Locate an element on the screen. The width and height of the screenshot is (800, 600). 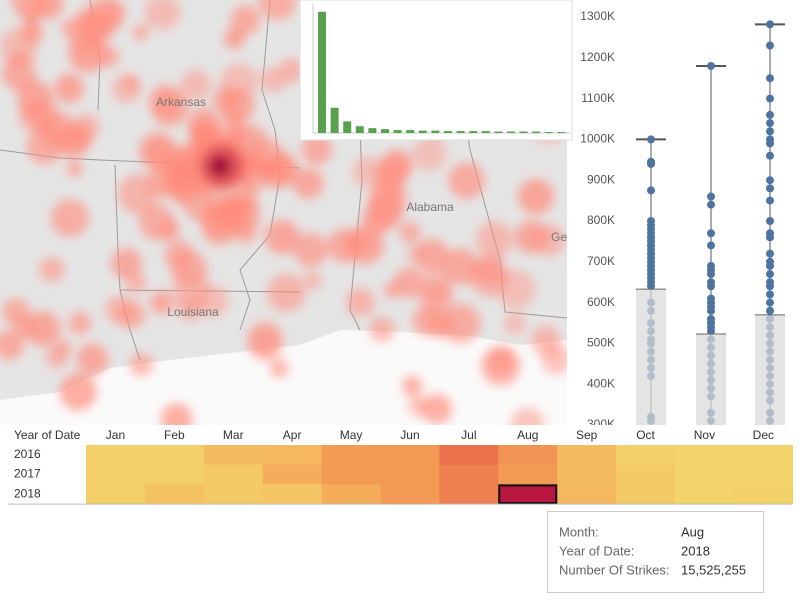
row-header: Year of Date is located at coordinates (47, 435).